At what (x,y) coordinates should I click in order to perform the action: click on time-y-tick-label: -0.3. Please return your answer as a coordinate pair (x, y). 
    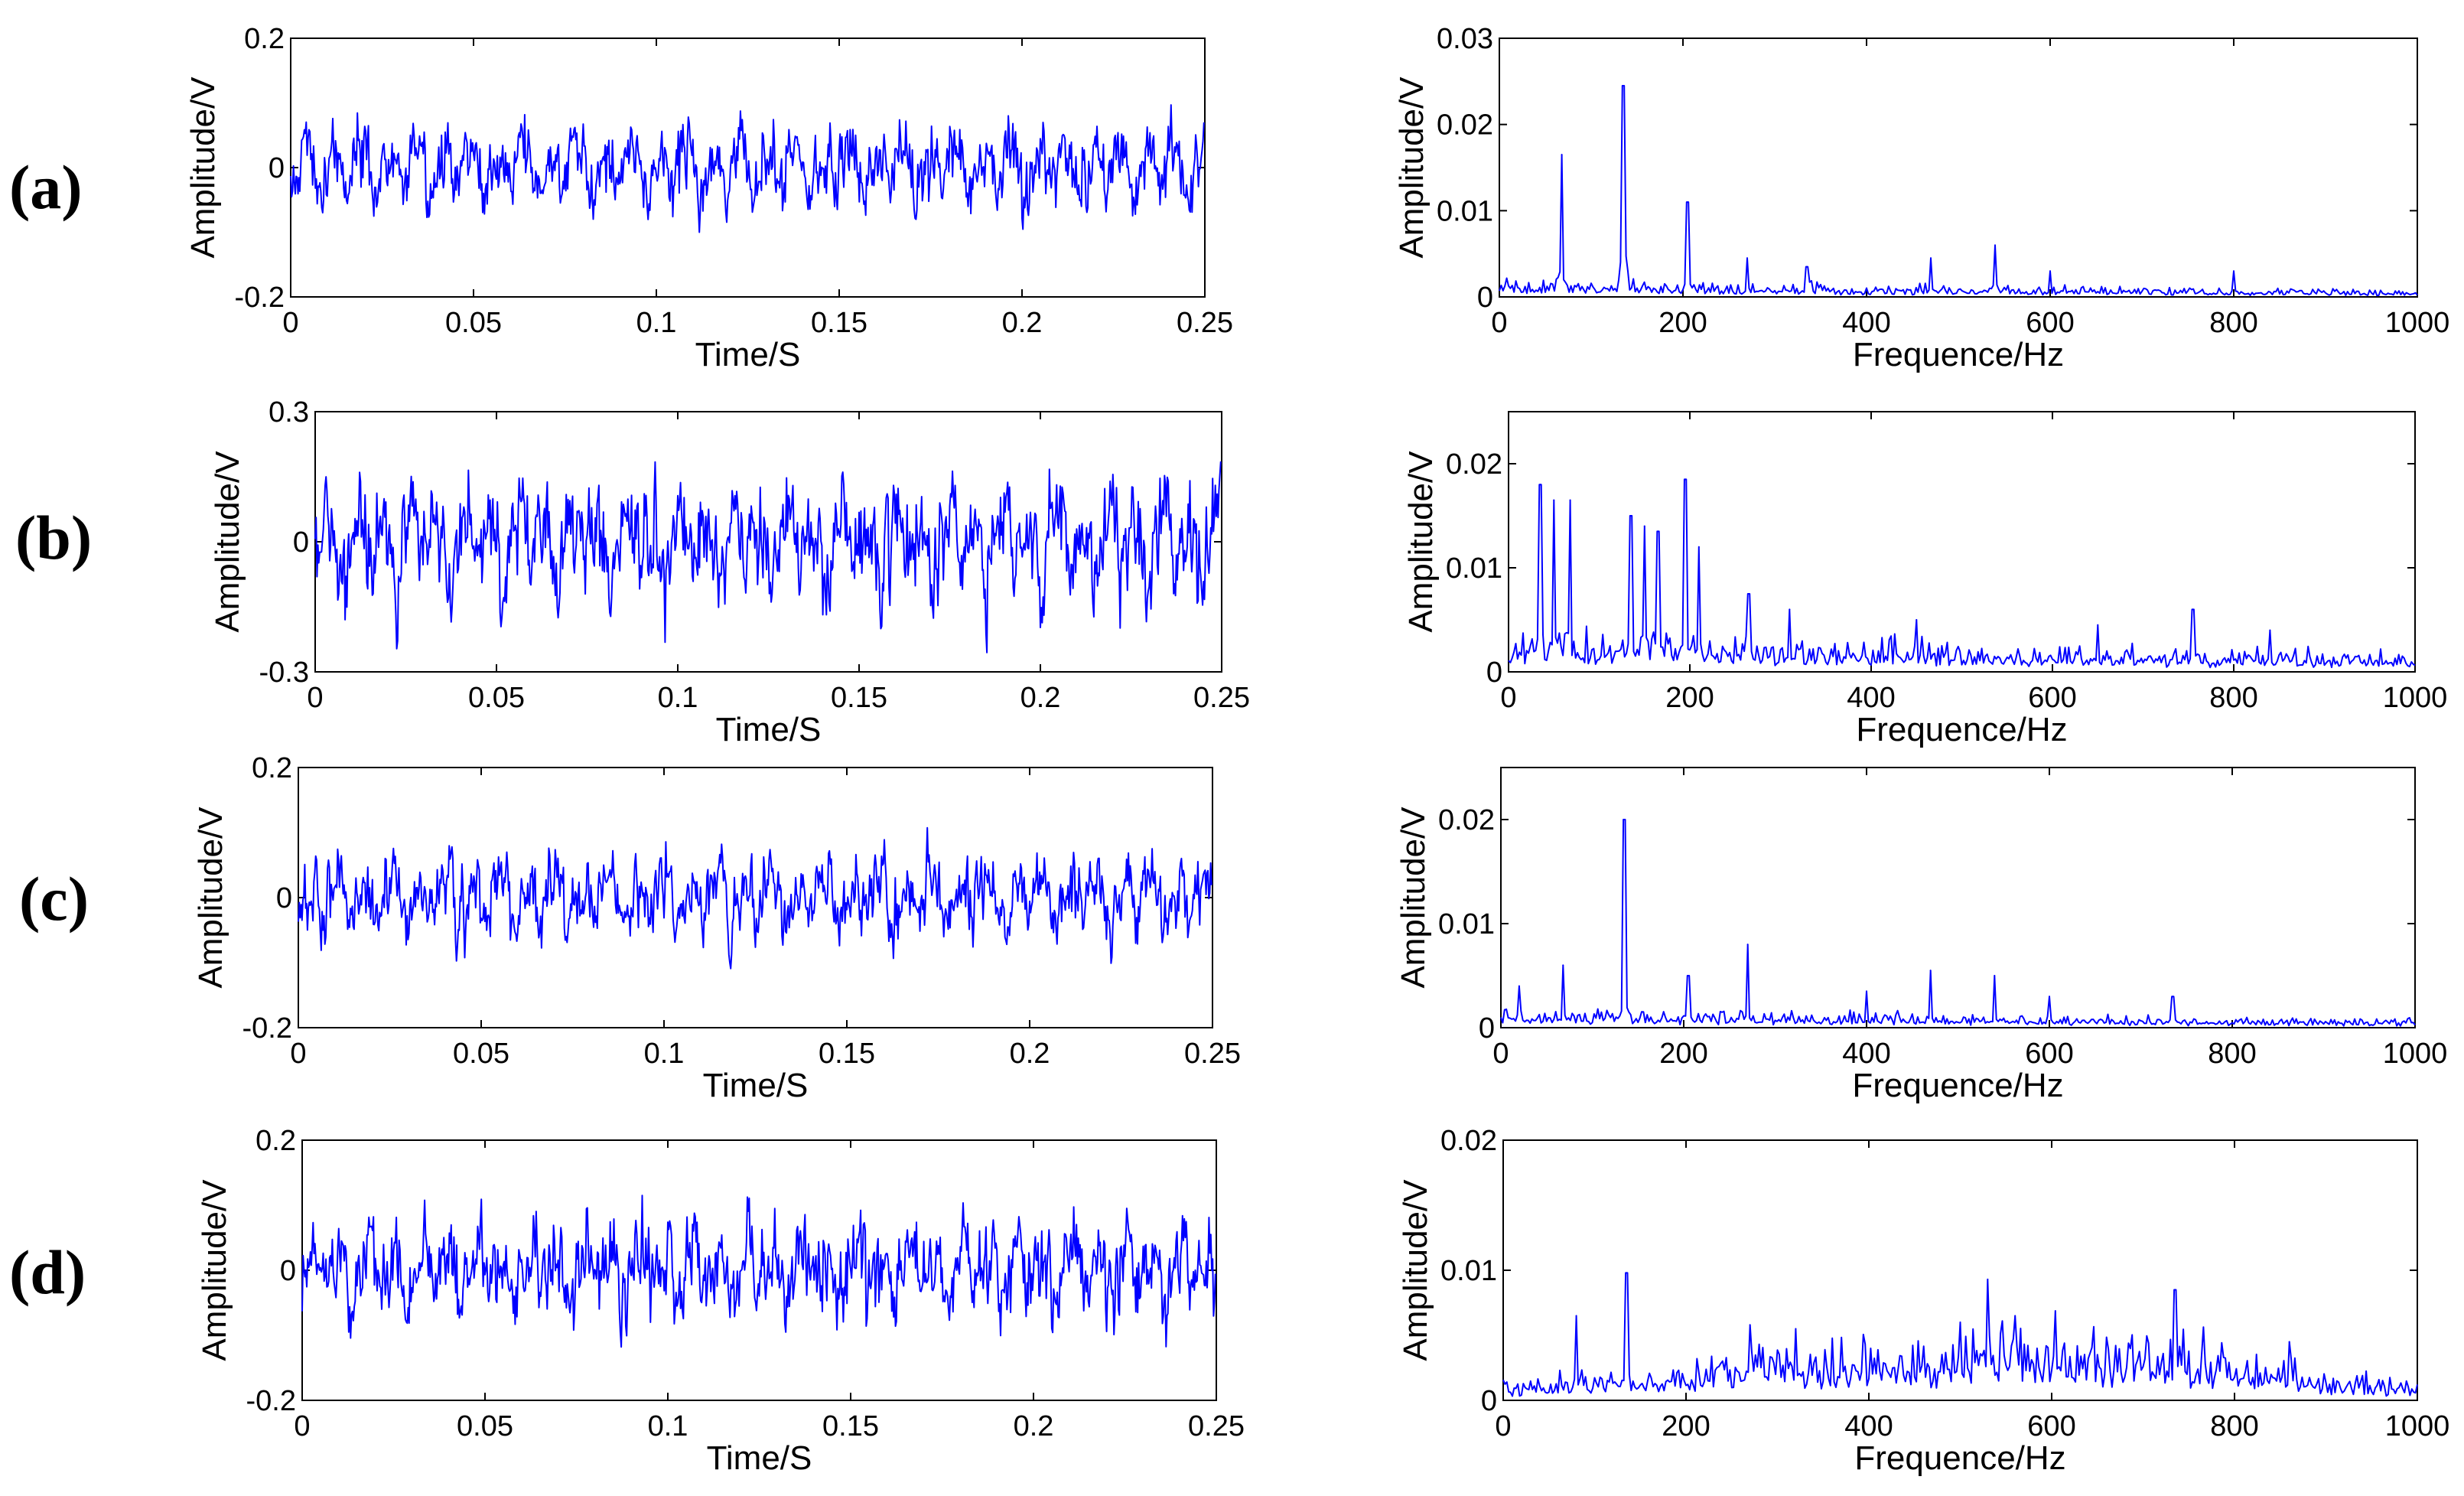
    Looking at the image, I should click on (284, 673).